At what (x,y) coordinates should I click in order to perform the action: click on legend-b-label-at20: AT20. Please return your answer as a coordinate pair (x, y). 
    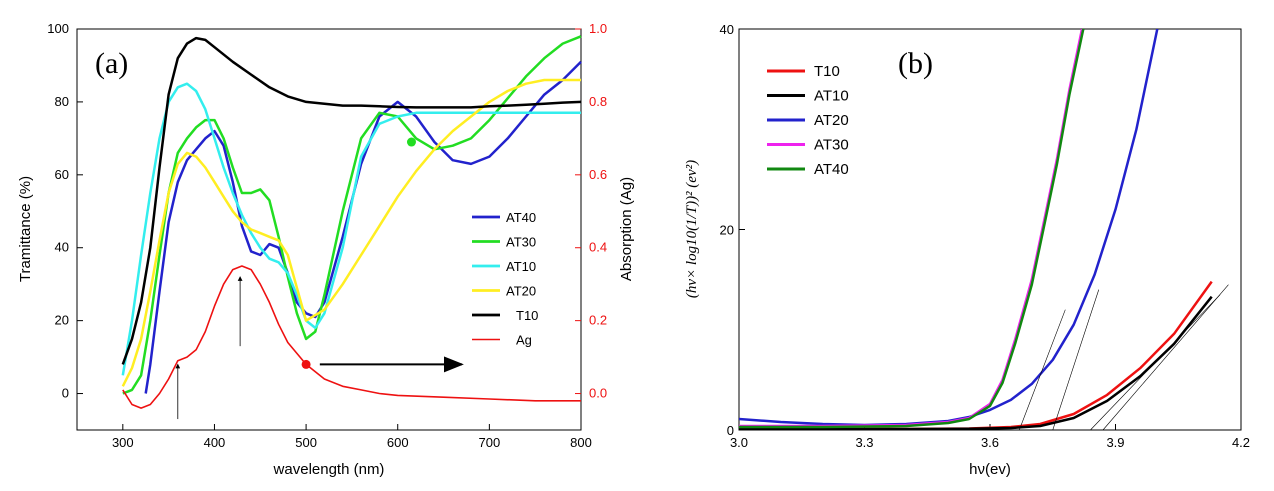
    Looking at the image, I should click on (831, 120).